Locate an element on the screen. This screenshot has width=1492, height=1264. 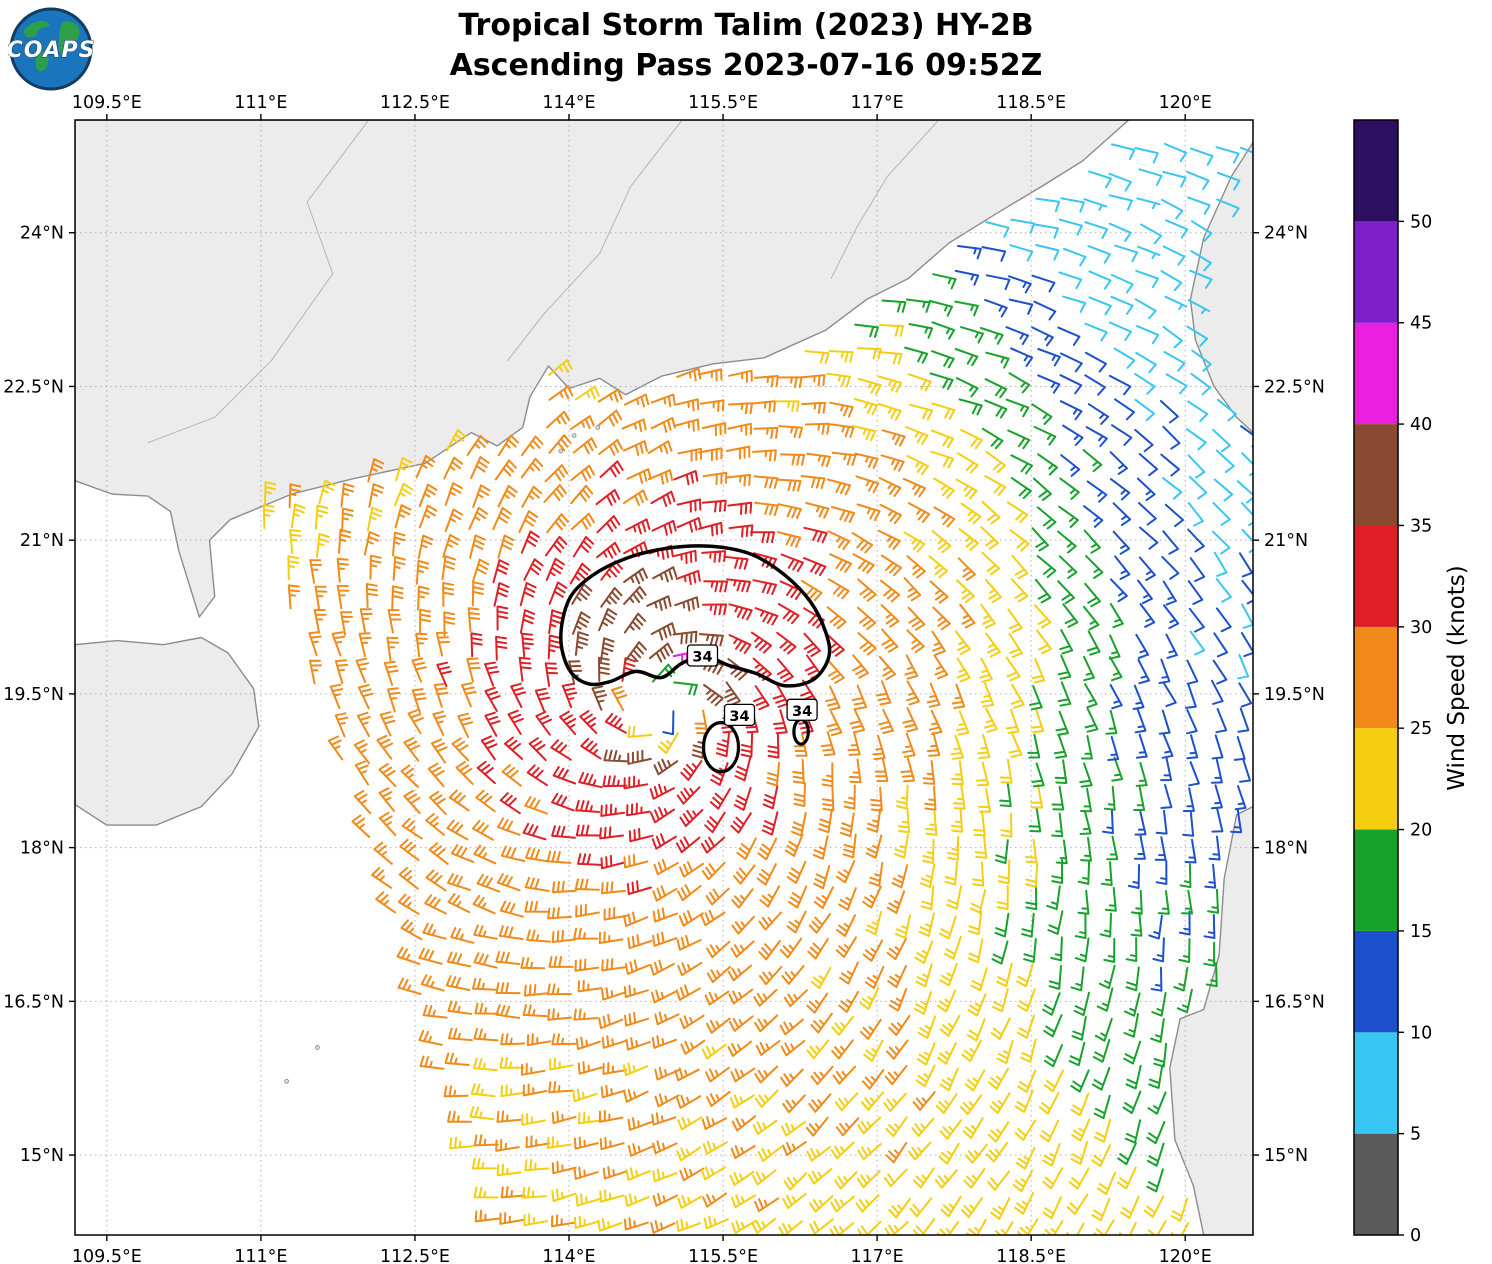
colorbar-frame is located at coordinates (1376, 677).